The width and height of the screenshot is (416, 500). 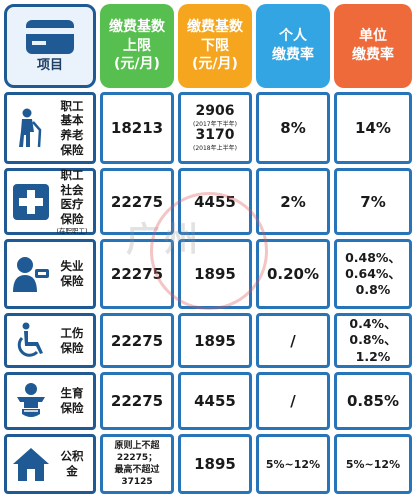 I want to click on row-pension-upper: 18213, so click(x=137, y=128).